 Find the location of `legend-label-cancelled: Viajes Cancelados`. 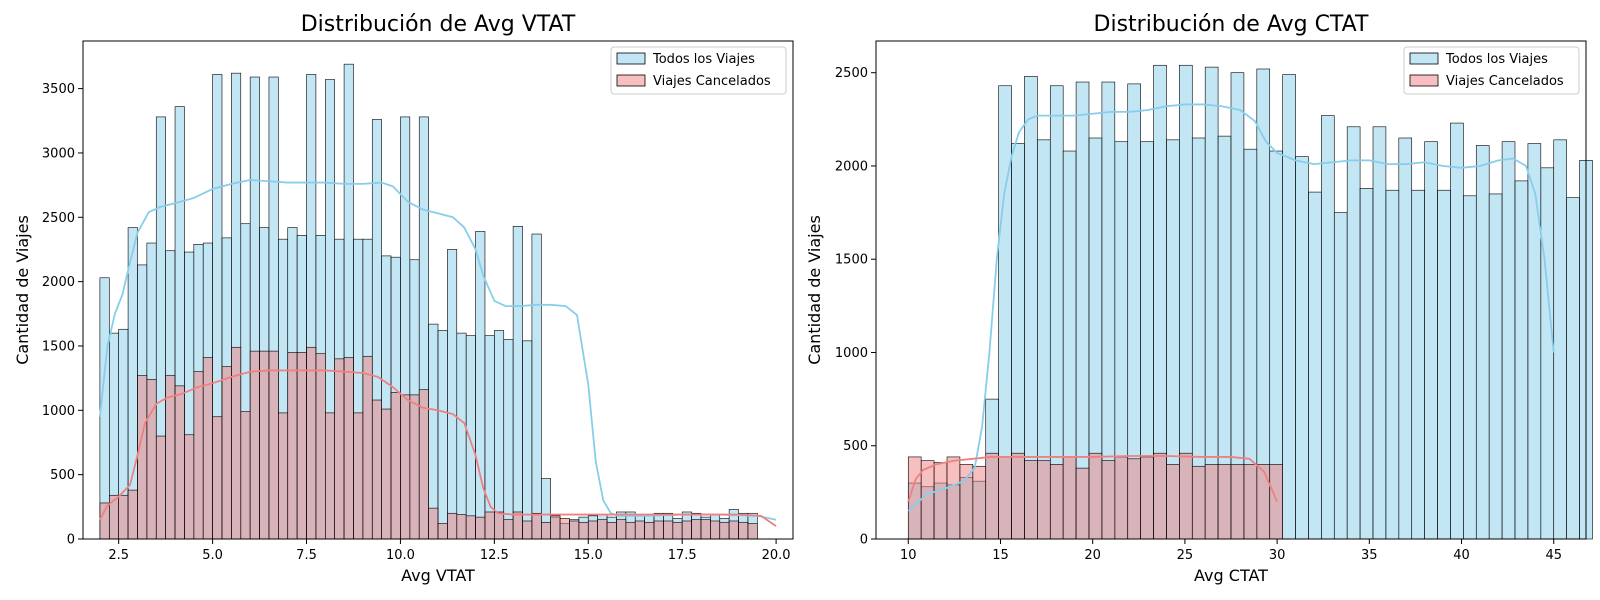

legend-label-cancelled: Viajes Cancelados is located at coordinates (712, 81).